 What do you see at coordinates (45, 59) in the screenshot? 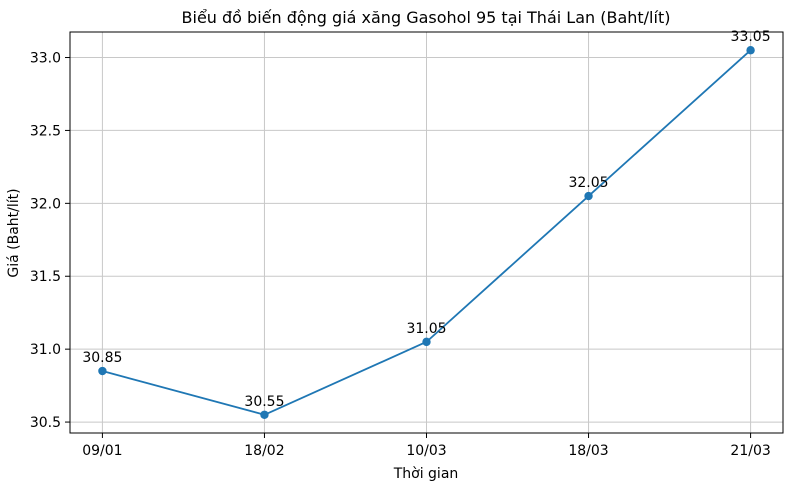
I see `y-tick-label: 33.0` at bounding box center [45, 59].